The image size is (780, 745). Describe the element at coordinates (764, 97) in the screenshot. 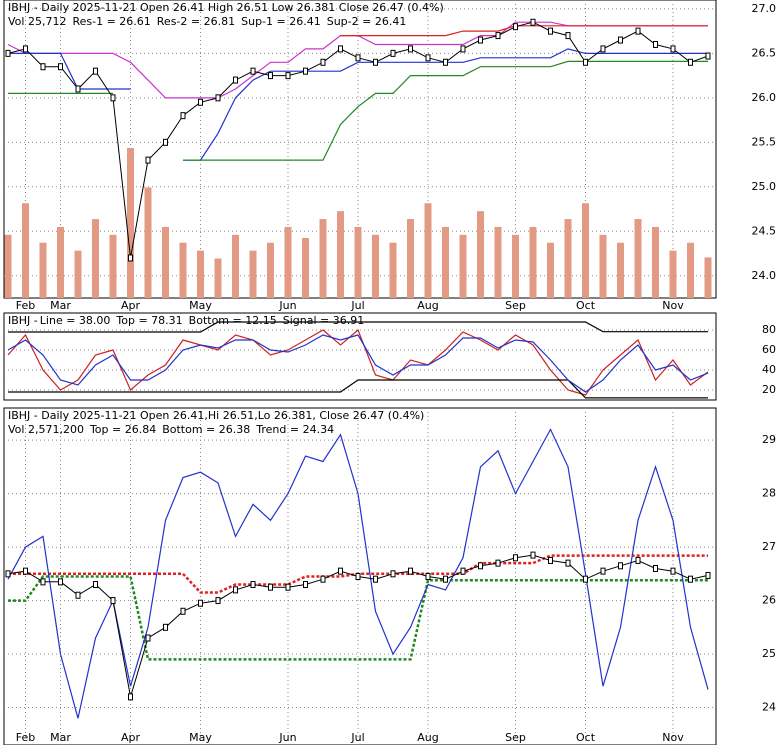

I see `y-tick-label: 26.0` at that location.